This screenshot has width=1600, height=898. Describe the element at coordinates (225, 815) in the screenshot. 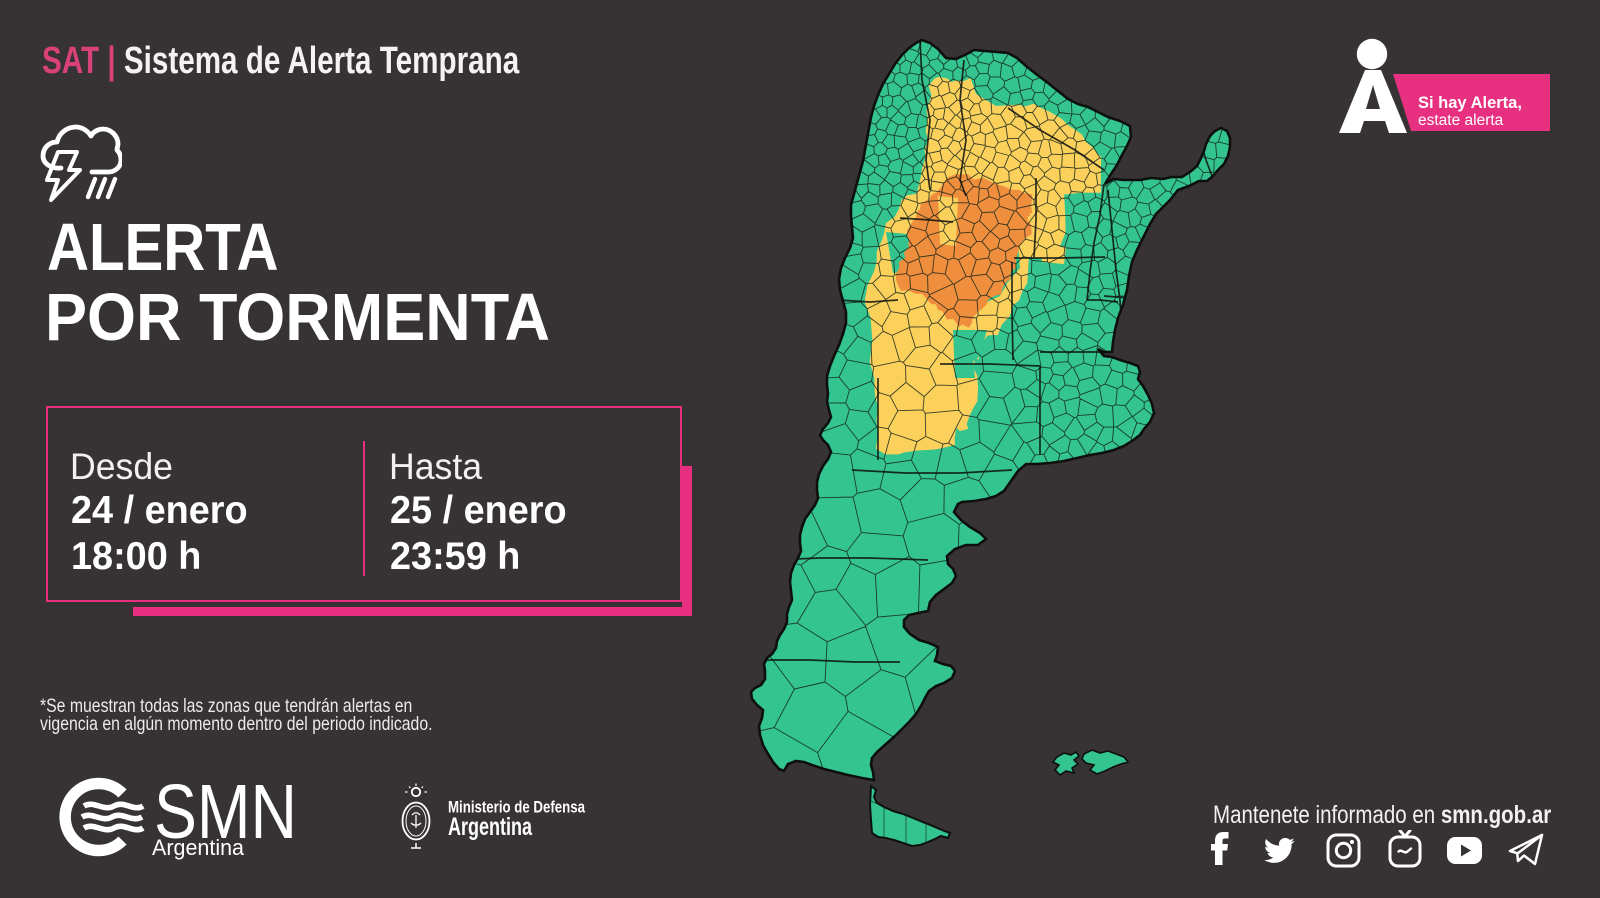

I see `svg-text: SMN` at that location.